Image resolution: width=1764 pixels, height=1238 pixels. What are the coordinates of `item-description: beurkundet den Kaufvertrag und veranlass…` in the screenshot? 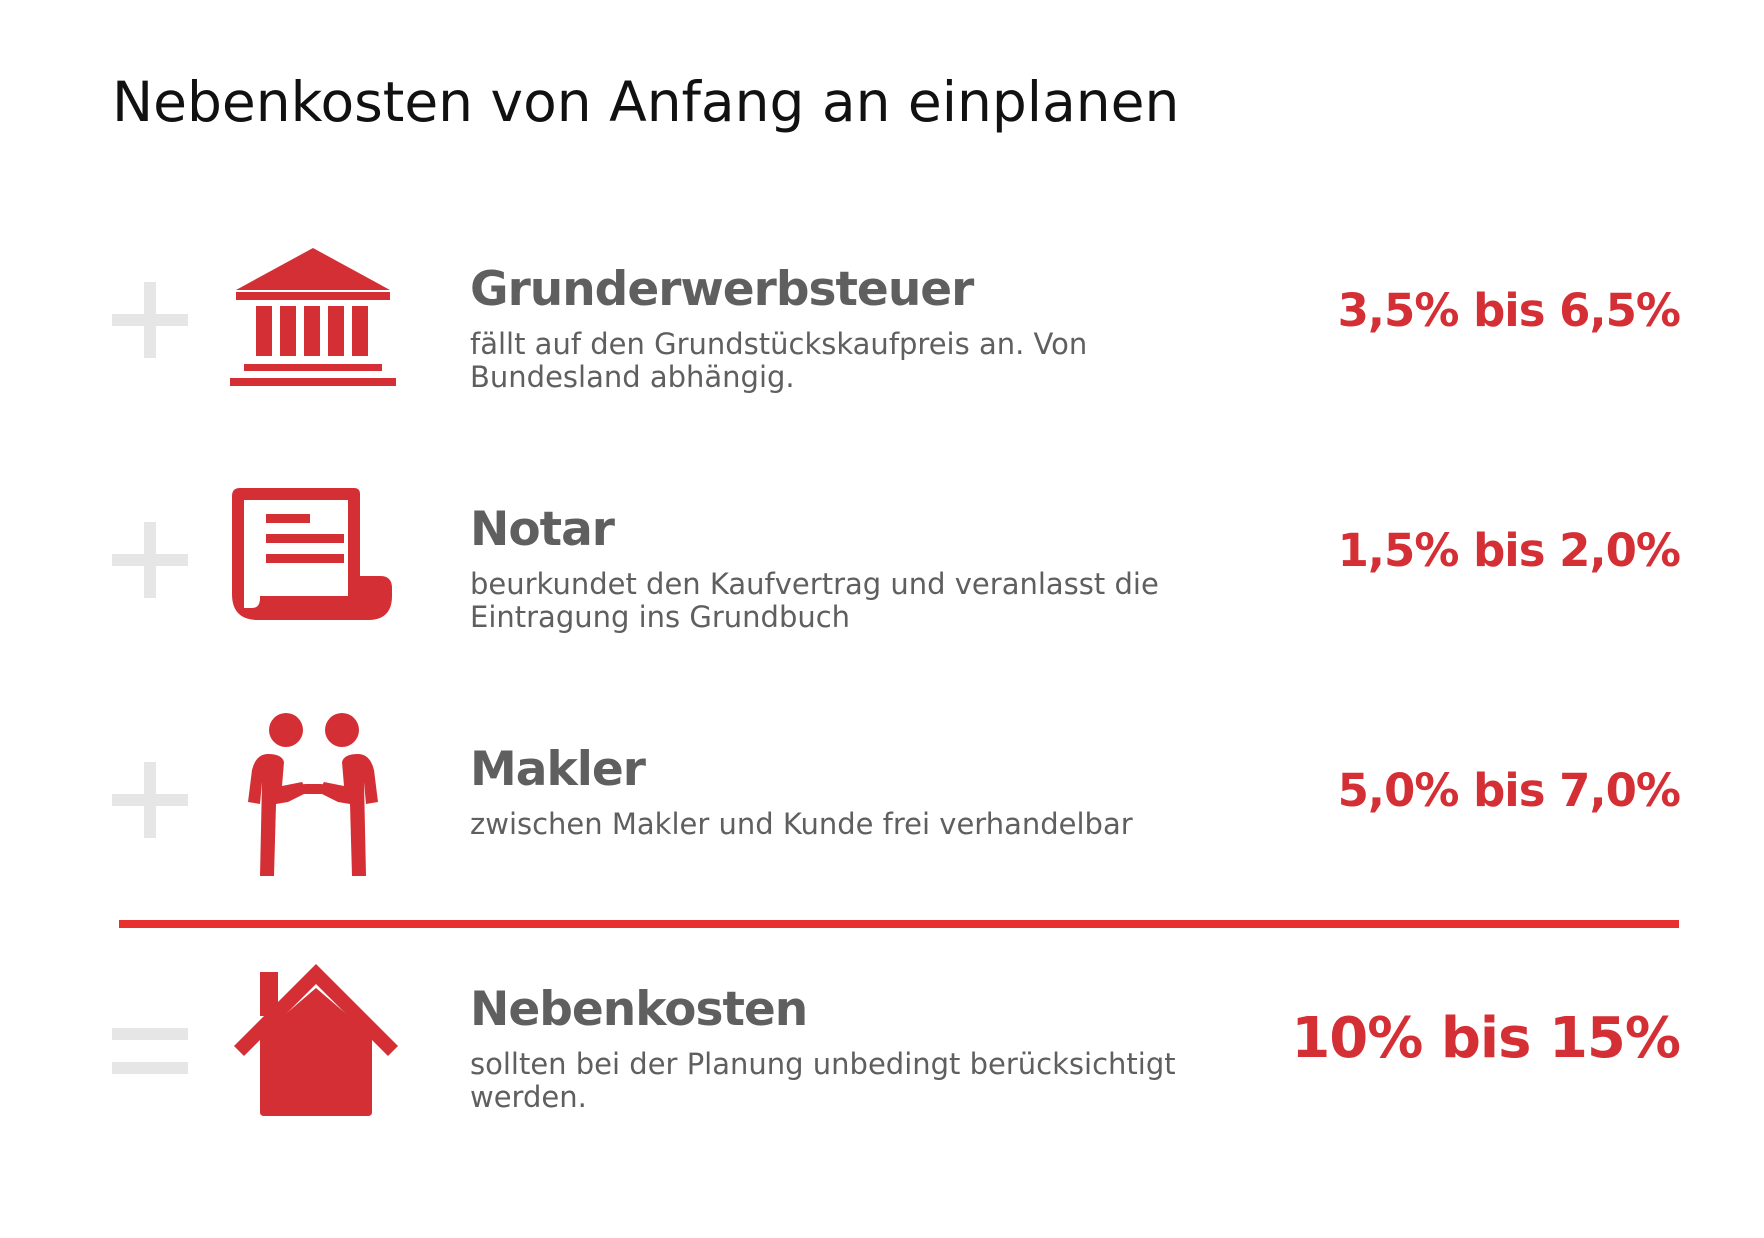 It's located at (814, 600).